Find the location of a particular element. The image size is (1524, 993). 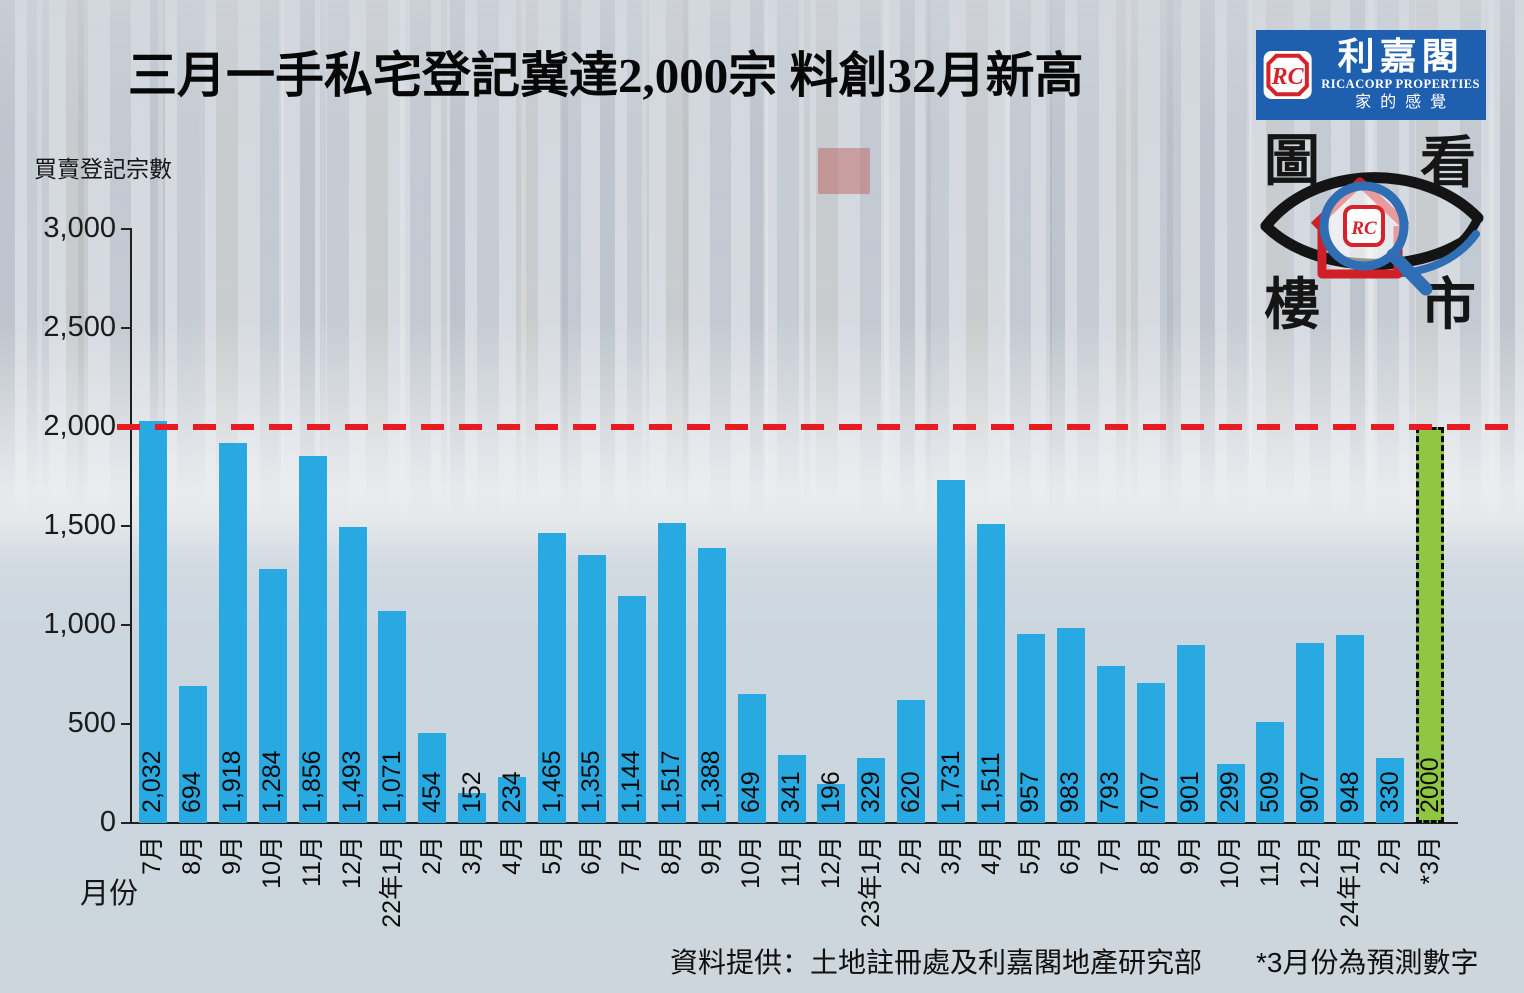

y-tick-label: 500 is located at coordinates (91, 723).